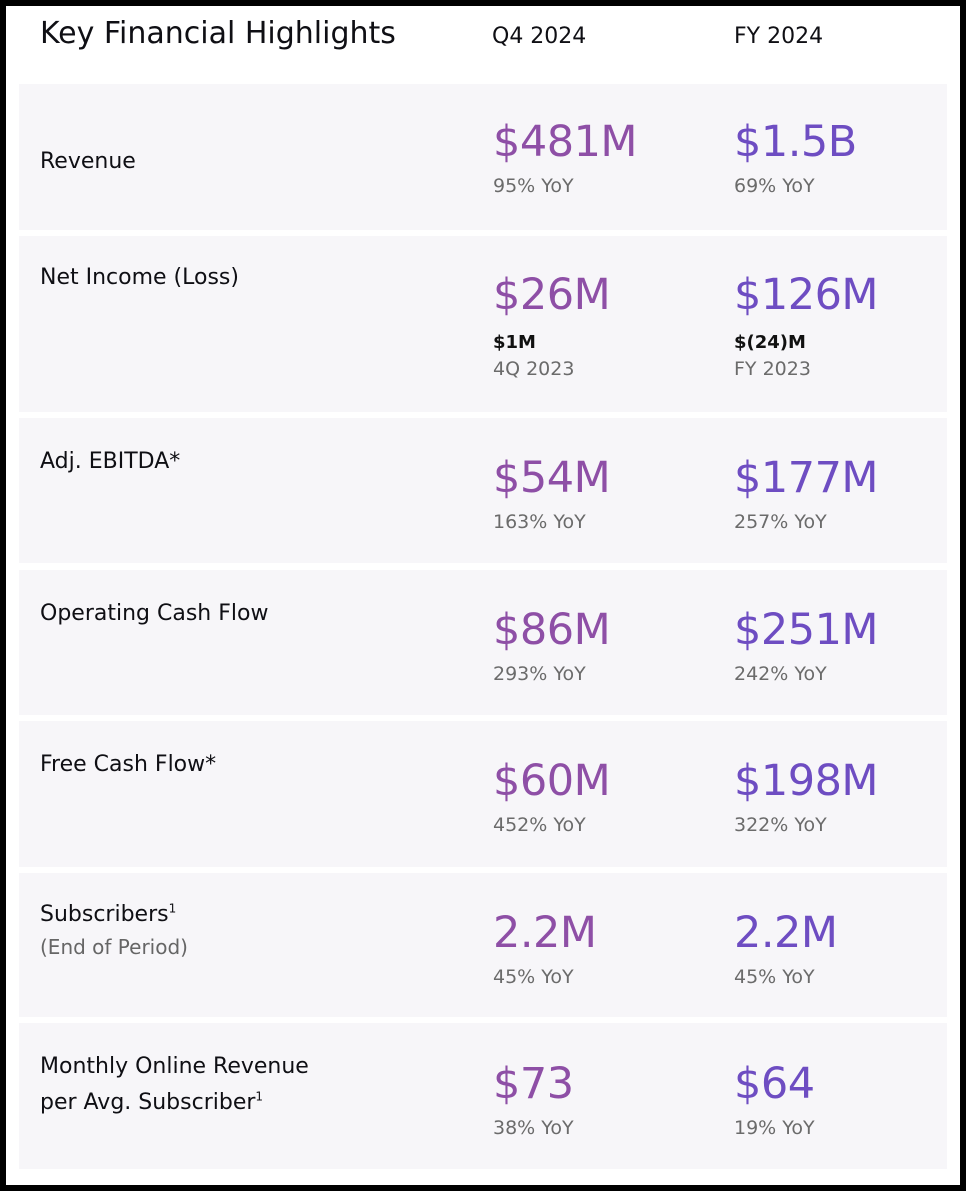 The image size is (966, 1191). Describe the element at coordinates (533, 1128) in the screenshot. I see `q4-yoy: 38% YoY` at that location.